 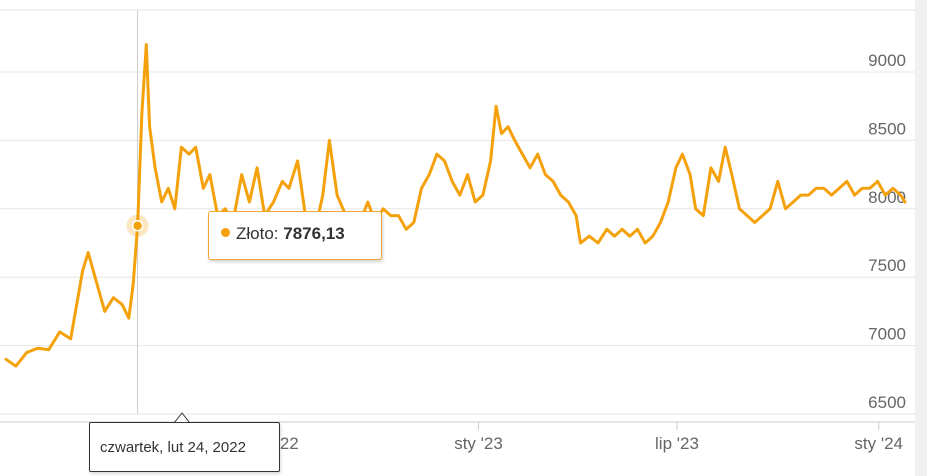 What do you see at coordinates (887, 265) in the screenshot?
I see `y-tick-label: 7500` at bounding box center [887, 265].